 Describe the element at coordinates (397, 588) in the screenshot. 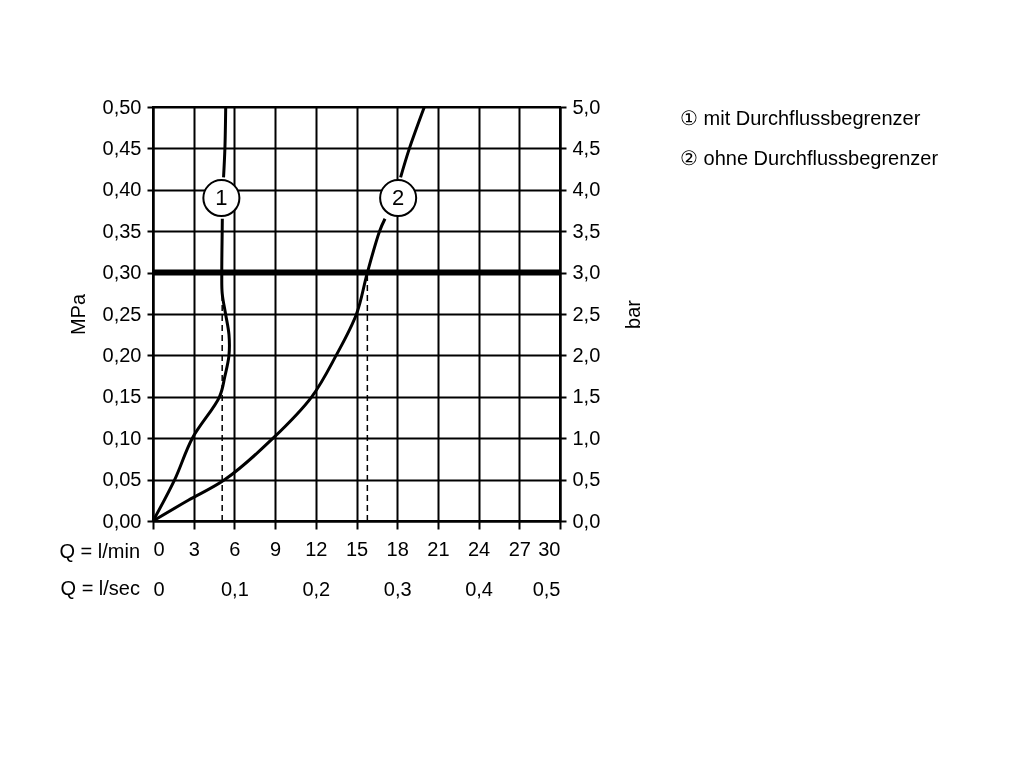

I see `x2-tick-label: 0,3` at that location.